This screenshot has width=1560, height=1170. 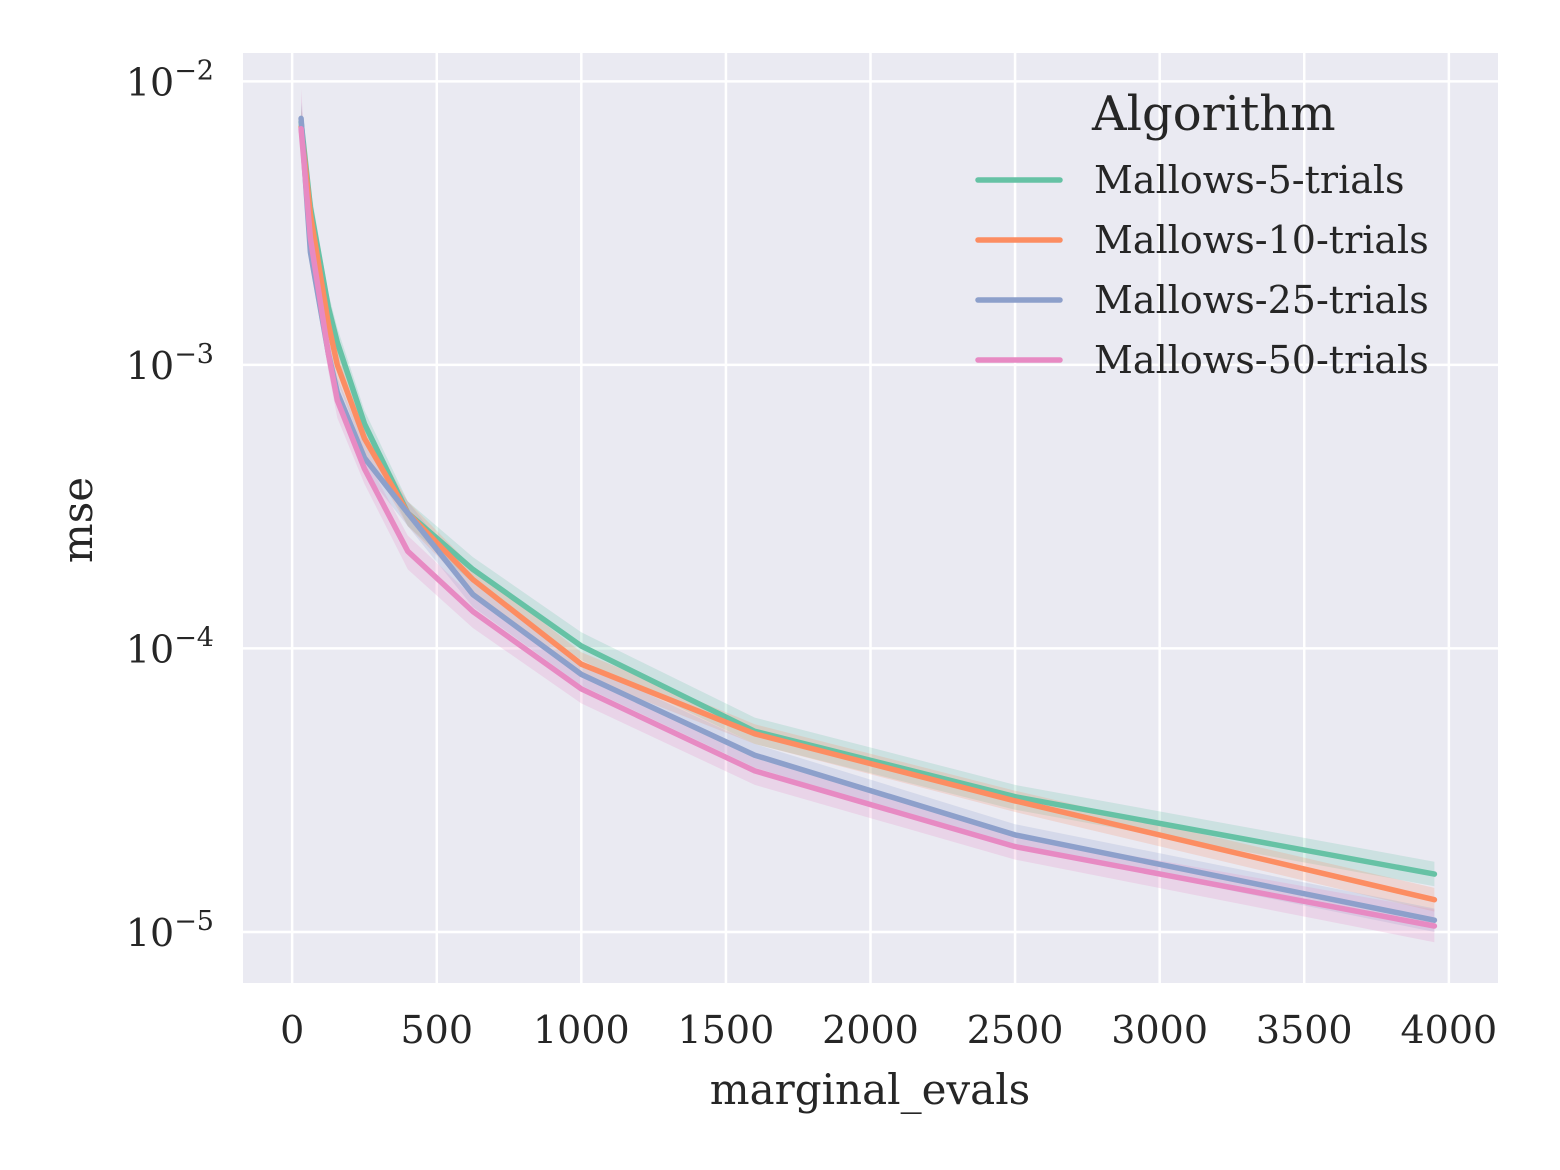 I want to click on x-tick-label: 3000, so click(x=1159, y=1030).